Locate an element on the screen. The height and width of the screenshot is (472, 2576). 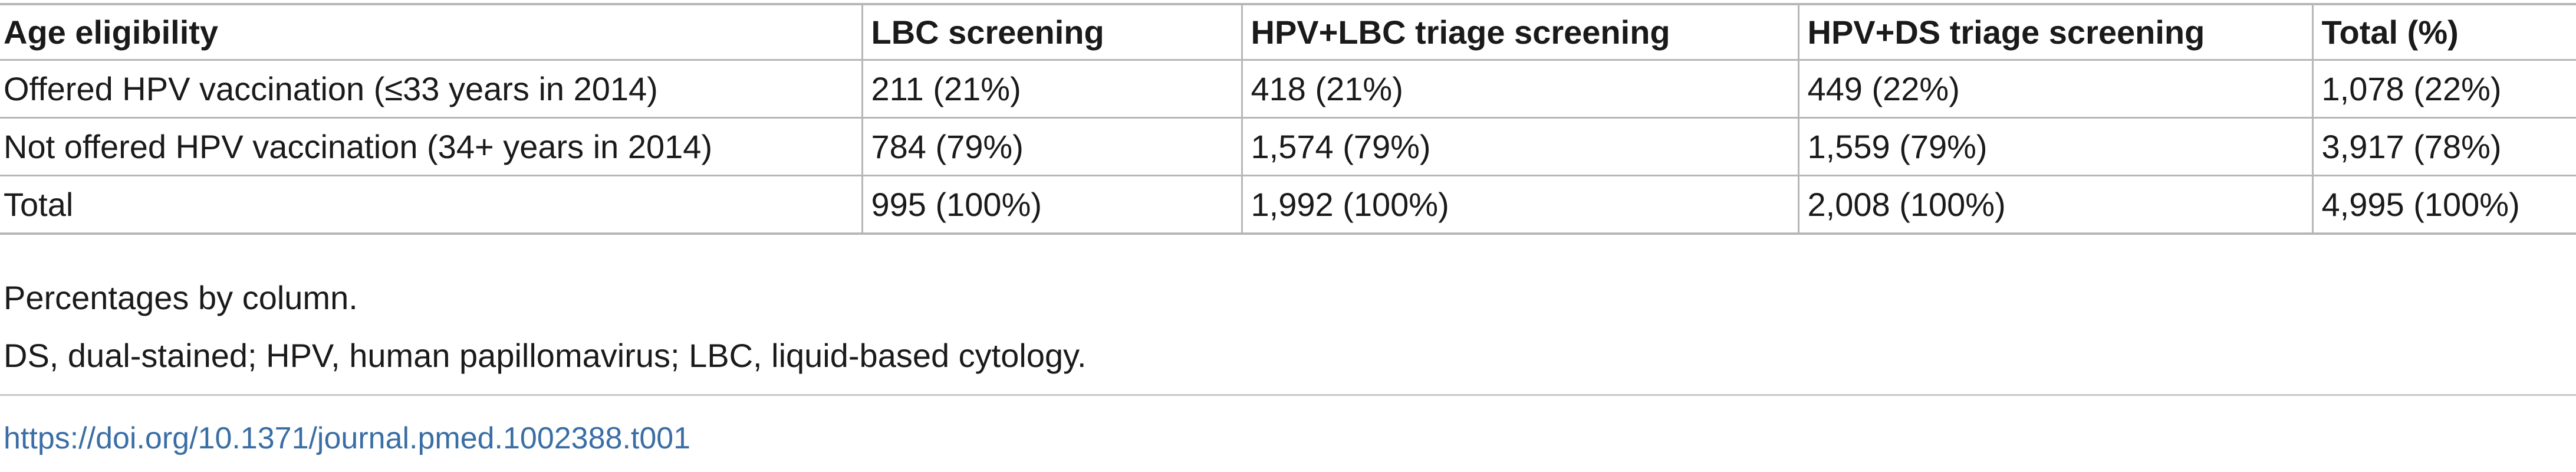
row-label: Total is located at coordinates (431, 205).